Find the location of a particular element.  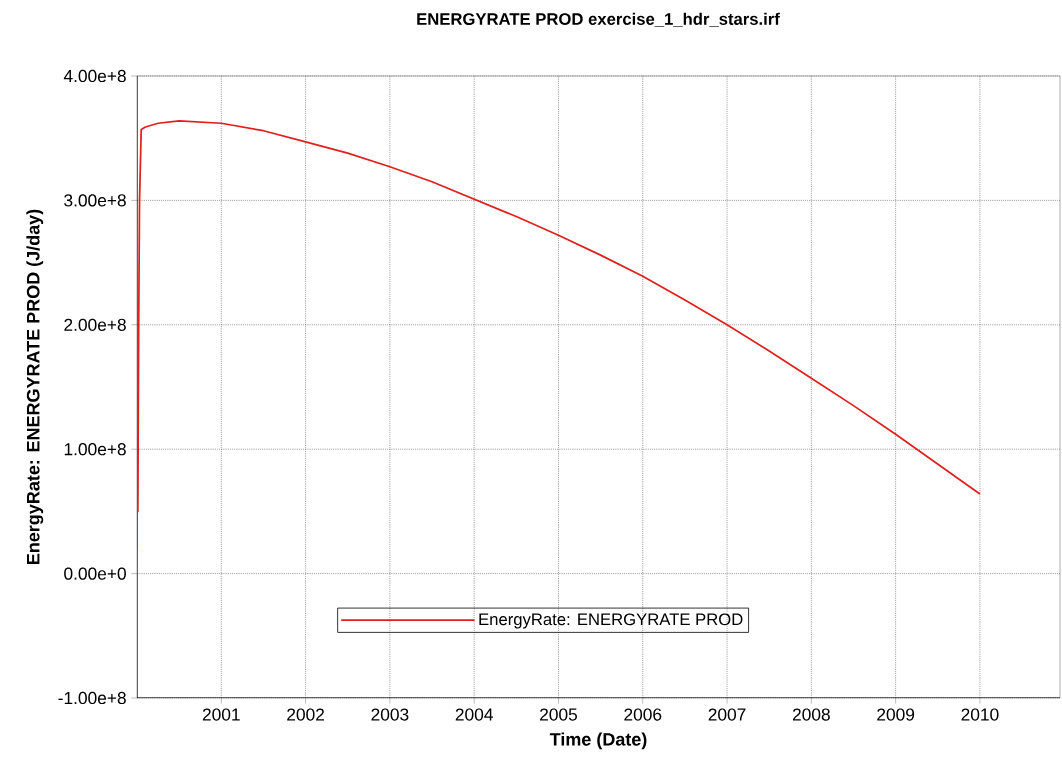

x-tick-label: 2002 is located at coordinates (305, 714).